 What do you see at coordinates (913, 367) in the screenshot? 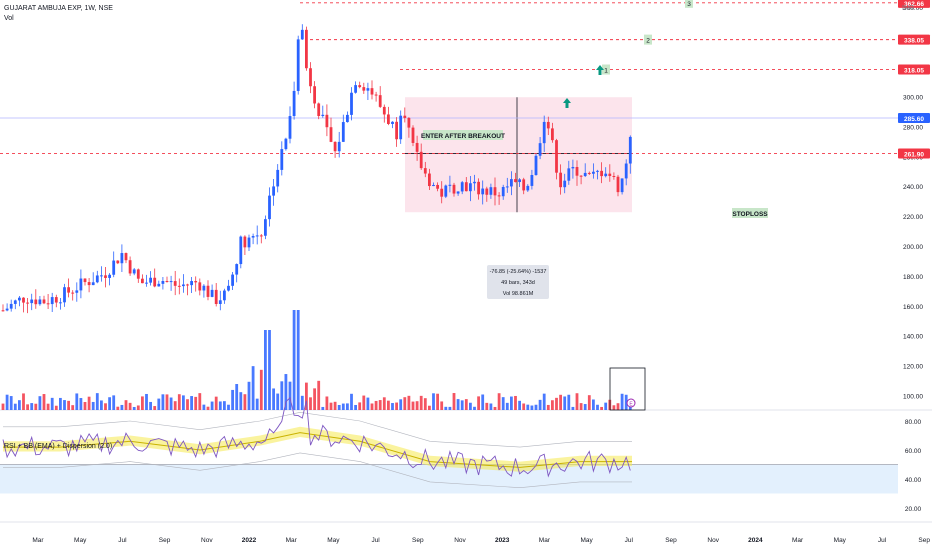
I see `price-tick-label: 120.00` at bounding box center [913, 367].